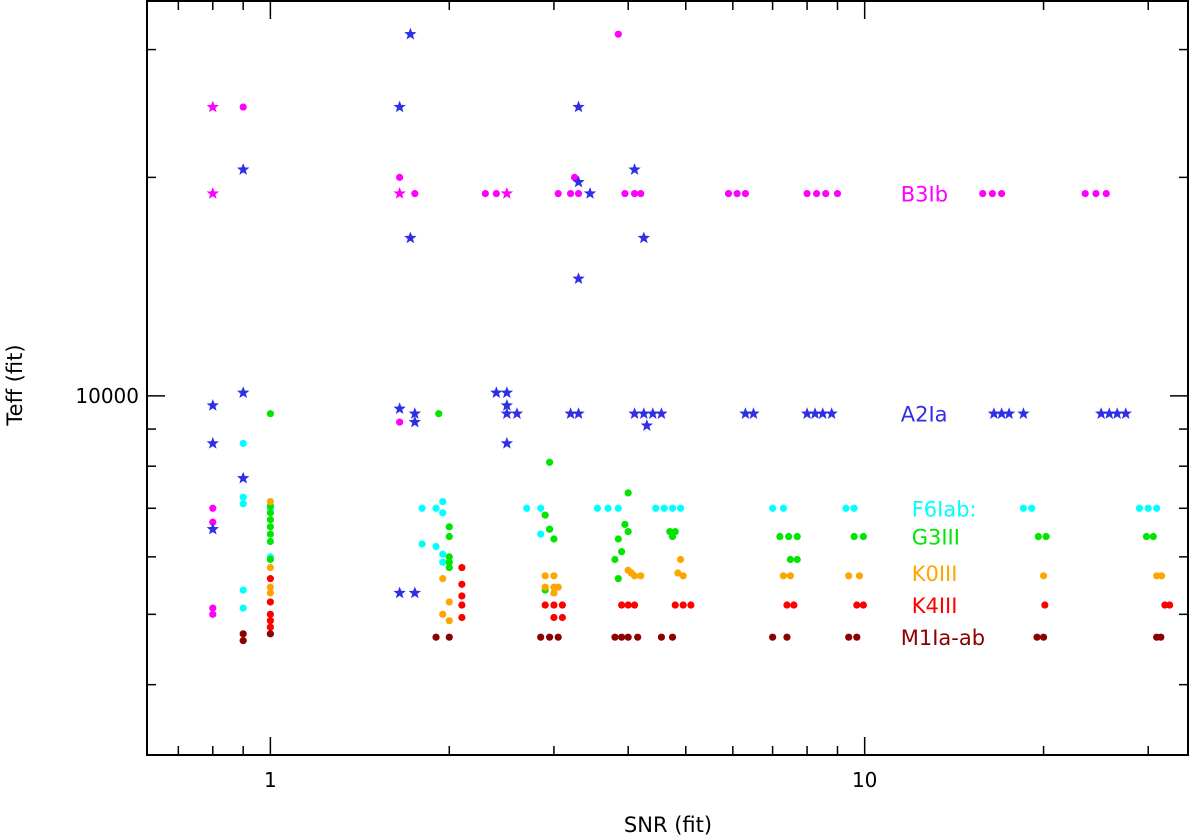 The height and width of the screenshot is (840, 1200). What do you see at coordinates (924, 415) in the screenshot?
I see `series-label: A2Ia` at bounding box center [924, 415].